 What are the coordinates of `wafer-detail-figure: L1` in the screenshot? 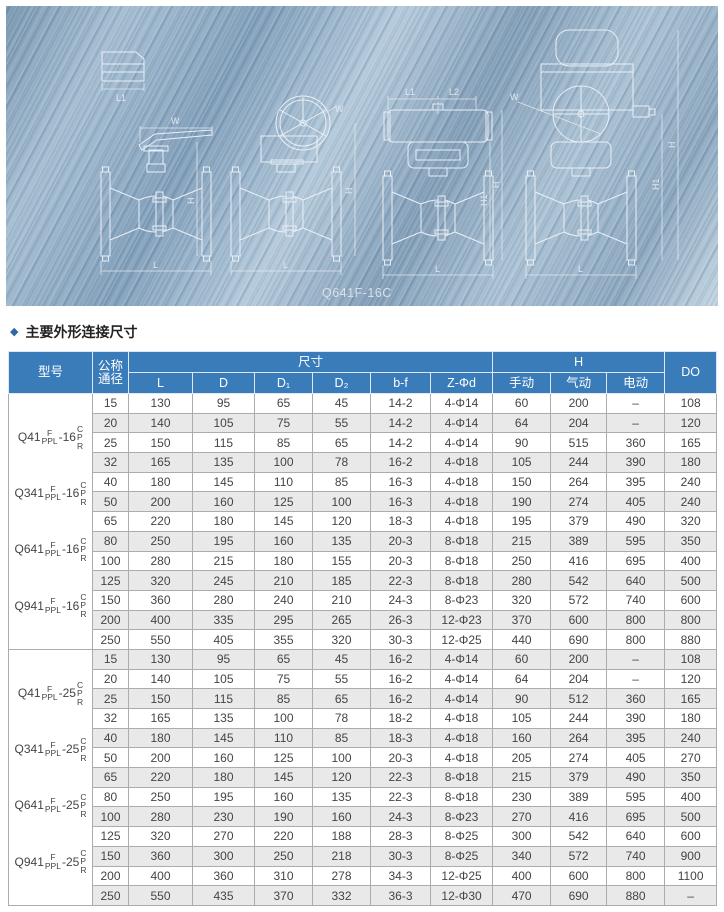 It's located at (123, 77).